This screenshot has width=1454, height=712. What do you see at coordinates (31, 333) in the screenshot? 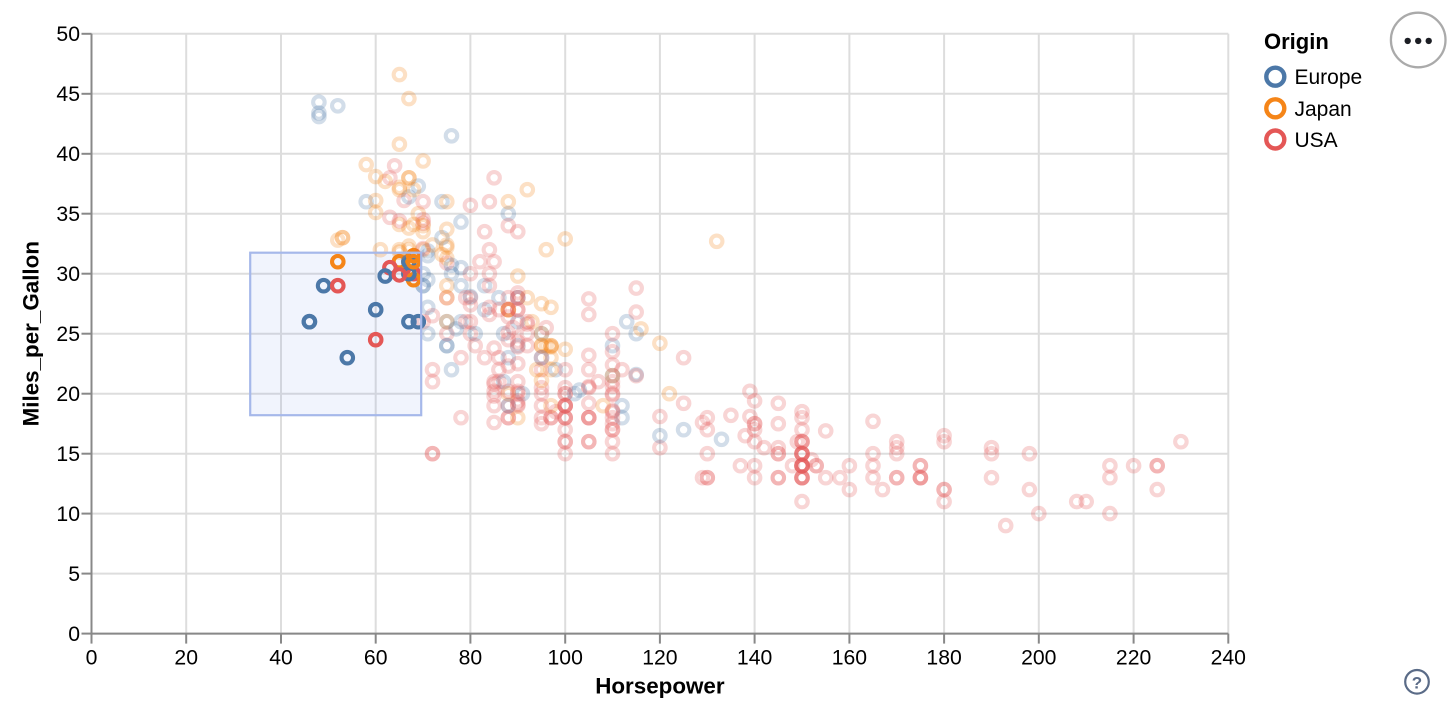
I see `svg-text: Miles_per_Gallon` at bounding box center [31, 333].